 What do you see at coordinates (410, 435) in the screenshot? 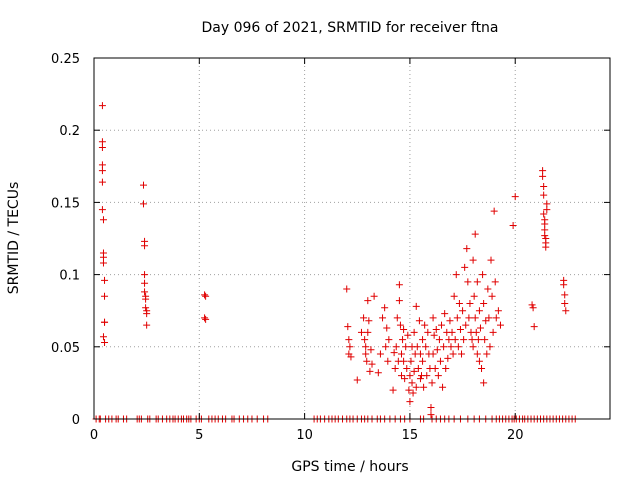
I see `x-tick-label: 15` at bounding box center [410, 435].